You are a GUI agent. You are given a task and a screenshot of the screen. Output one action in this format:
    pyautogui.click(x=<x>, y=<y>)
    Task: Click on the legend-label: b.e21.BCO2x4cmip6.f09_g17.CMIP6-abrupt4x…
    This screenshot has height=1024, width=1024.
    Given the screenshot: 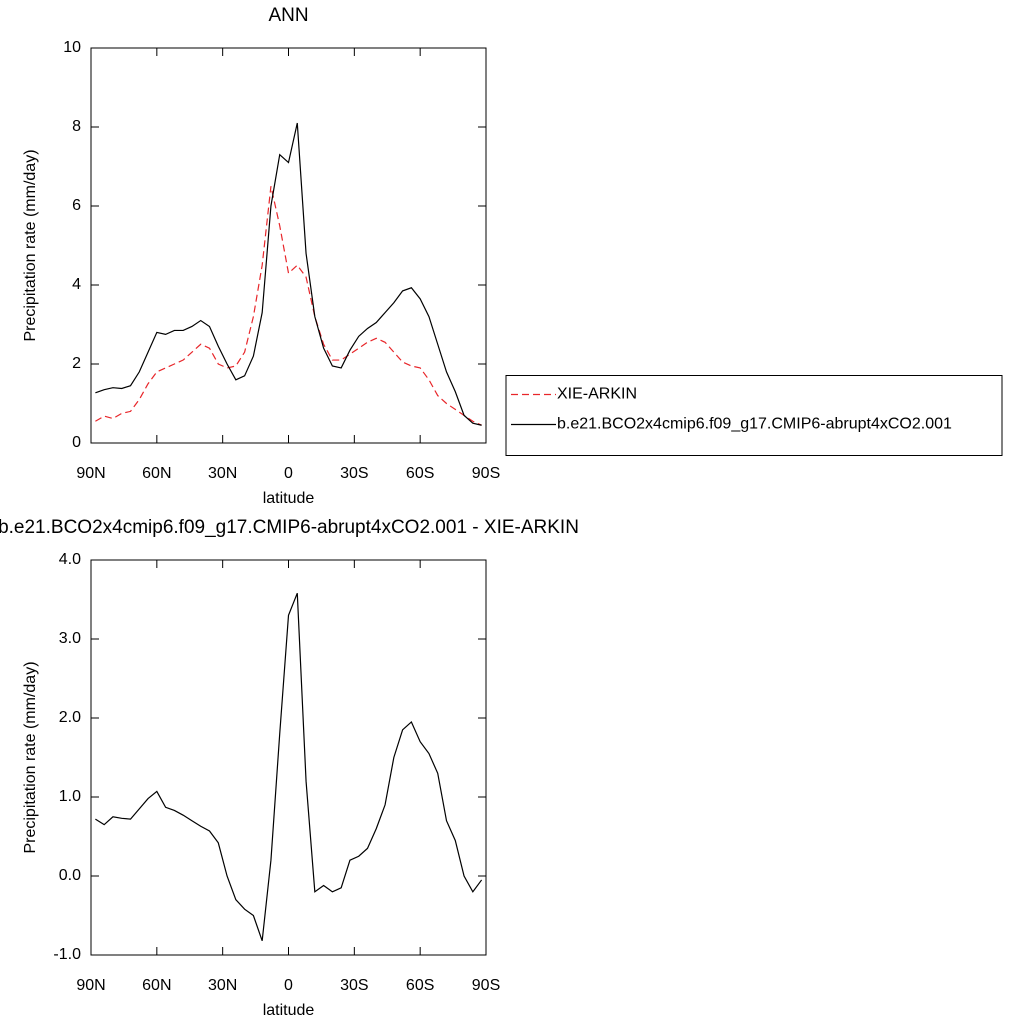 What is the action you would take?
    pyautogui.click(x=754, y=424)
    